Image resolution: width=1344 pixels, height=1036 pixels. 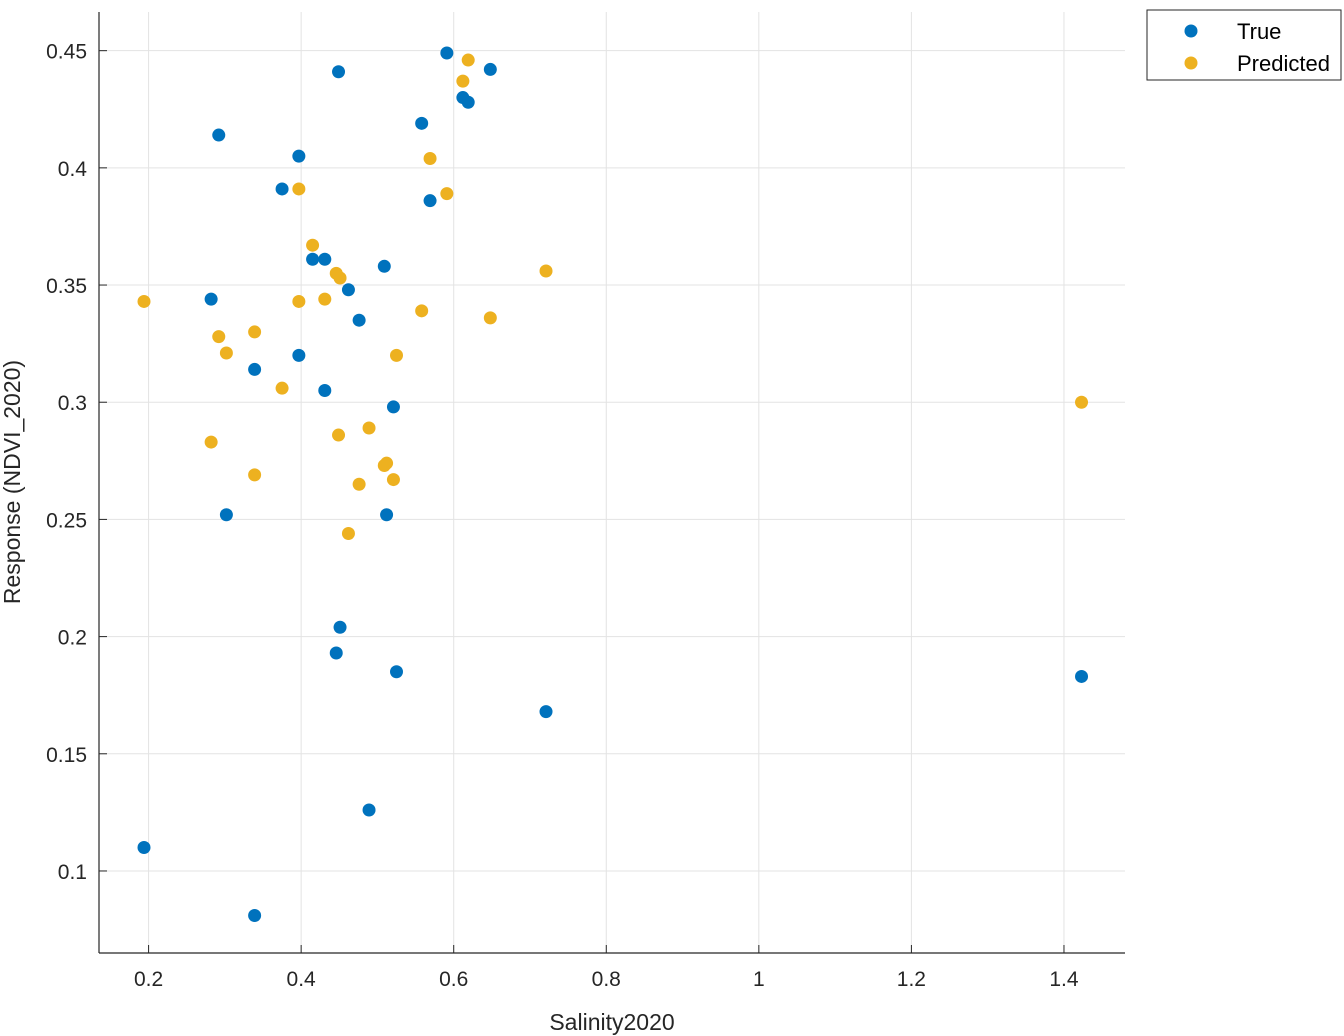 What do you see at coordinates (66, 286) in the screenshot?
I see `y-tick-label: 0.35` at bounding box center [66, 286].